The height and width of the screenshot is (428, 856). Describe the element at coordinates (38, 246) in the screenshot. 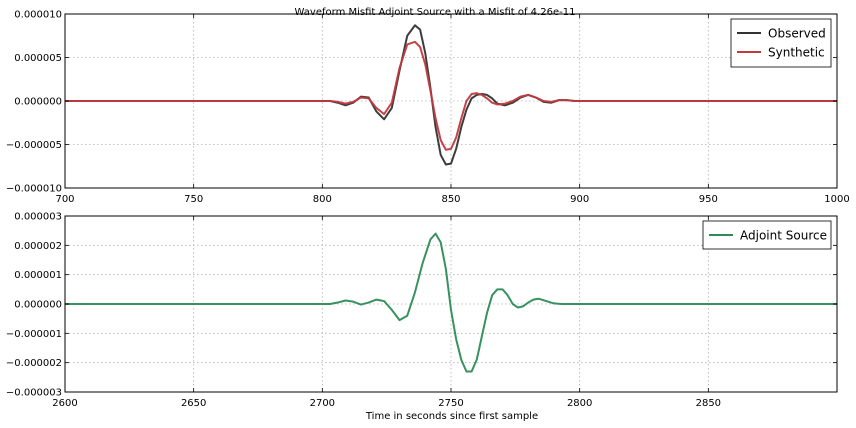

I see `y-tick-label: 0.000002` at that location.